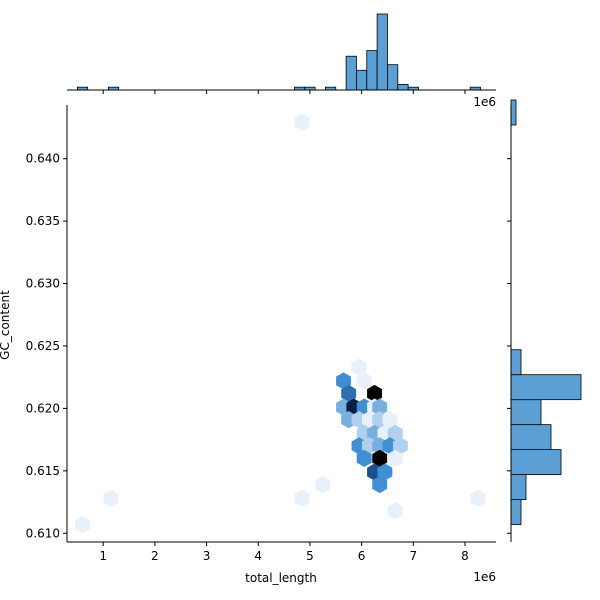 This screenshot has width=600, height=600. What do you see at coordinates (43, 471) in the screenshot?
I see `y-tick-label: 0.615` at bounding box center [43, 471].